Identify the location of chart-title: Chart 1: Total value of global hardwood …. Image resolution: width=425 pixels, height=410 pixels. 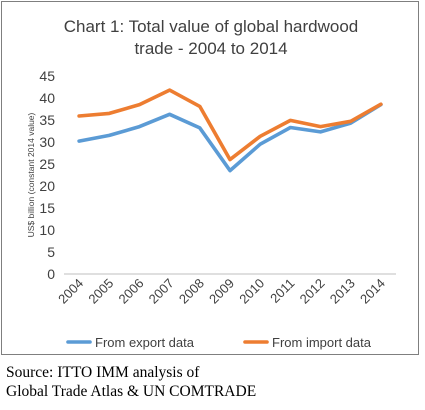
(211, 38).